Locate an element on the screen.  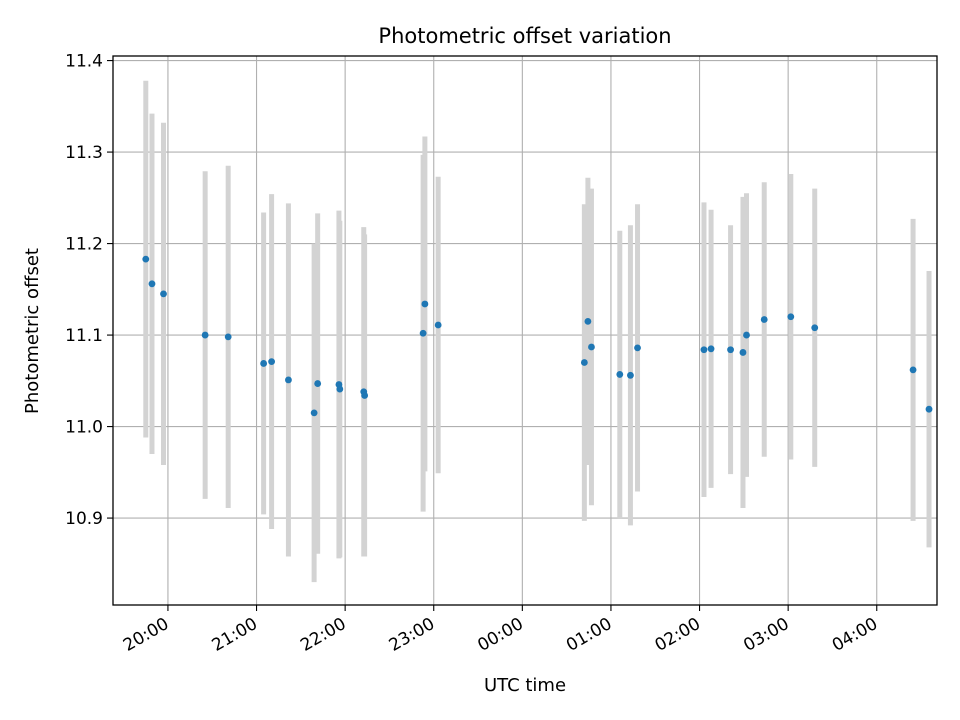
y-axis: 10.9 11.0 11.1 11.2 11.3 11.4 is located at coordinates (89, 290).